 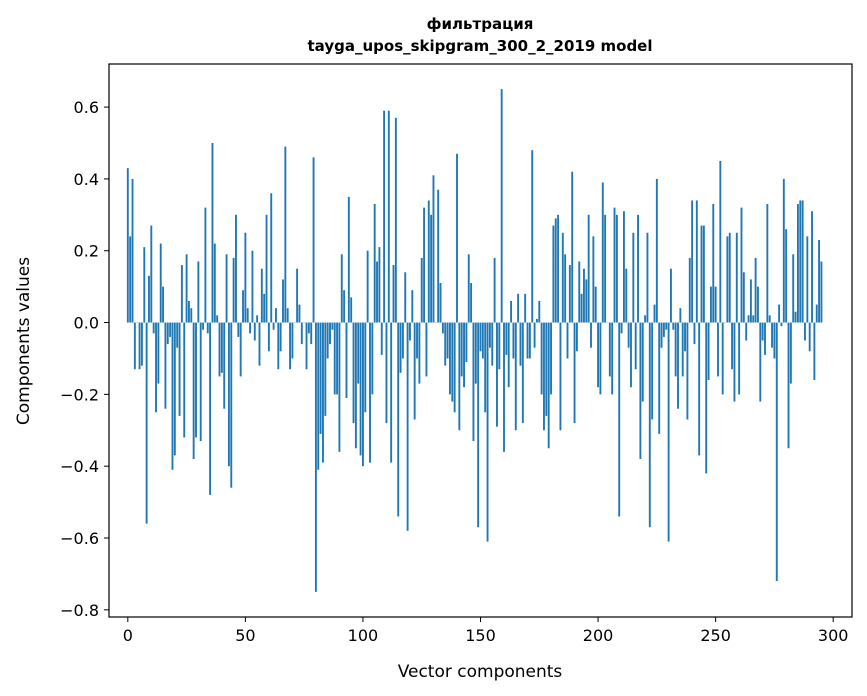 What do you see at coordinates (79, 394) in the screenshot?
I see `y-tick-label: −0.2` at bounding box center [79, 394].